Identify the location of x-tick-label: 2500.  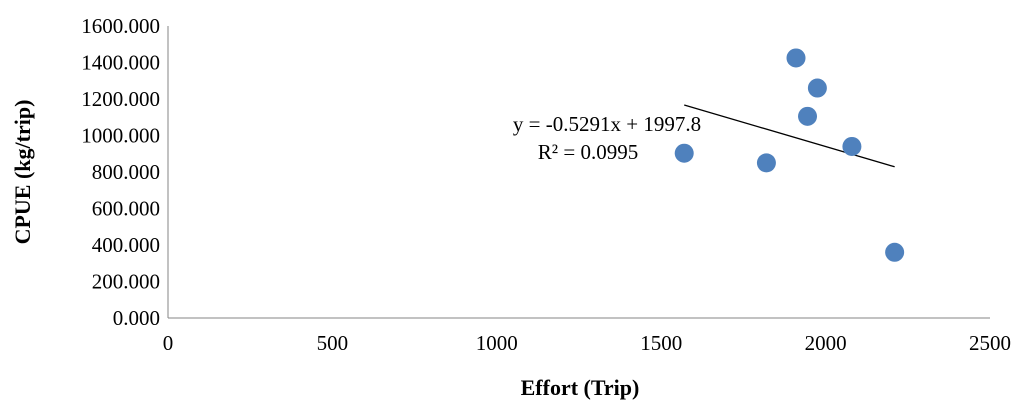
(990, 343).